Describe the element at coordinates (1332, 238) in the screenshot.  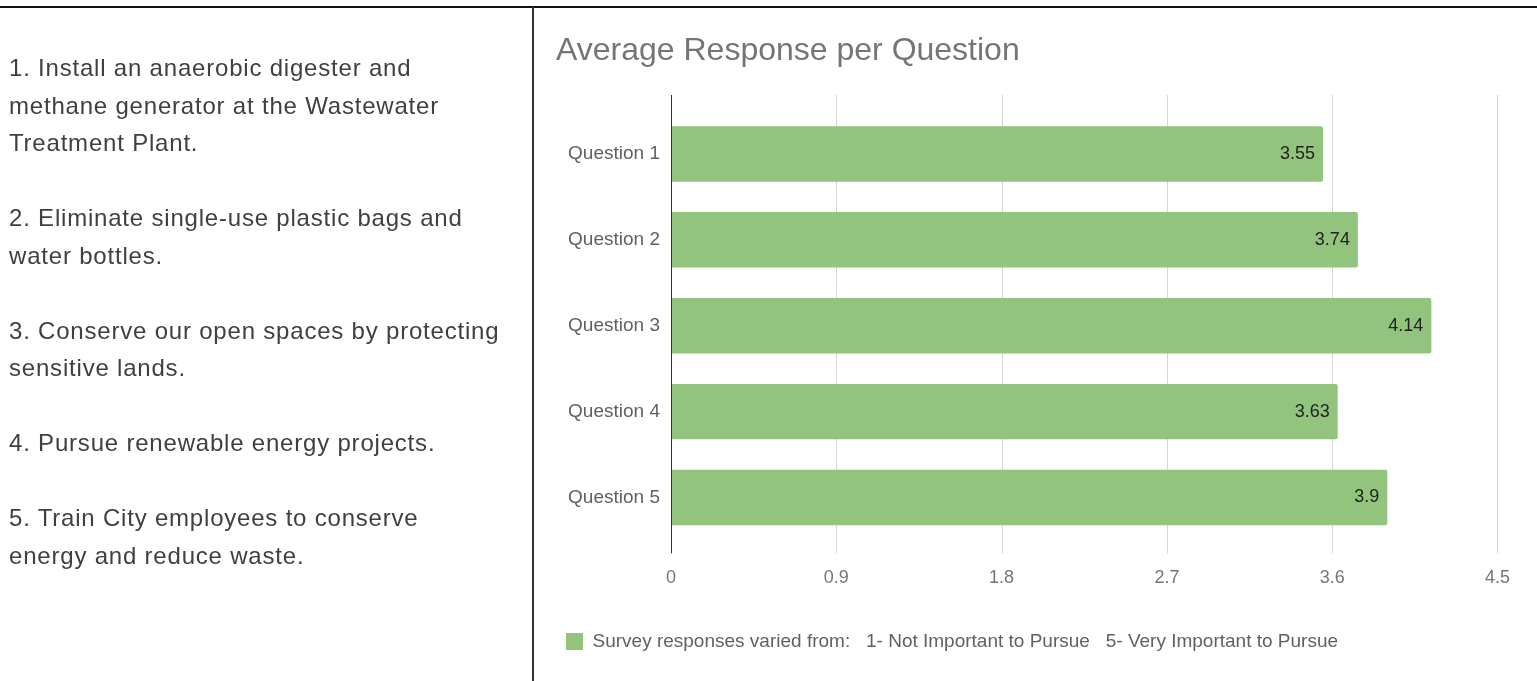
I see `data-label: 3.74` at that location.